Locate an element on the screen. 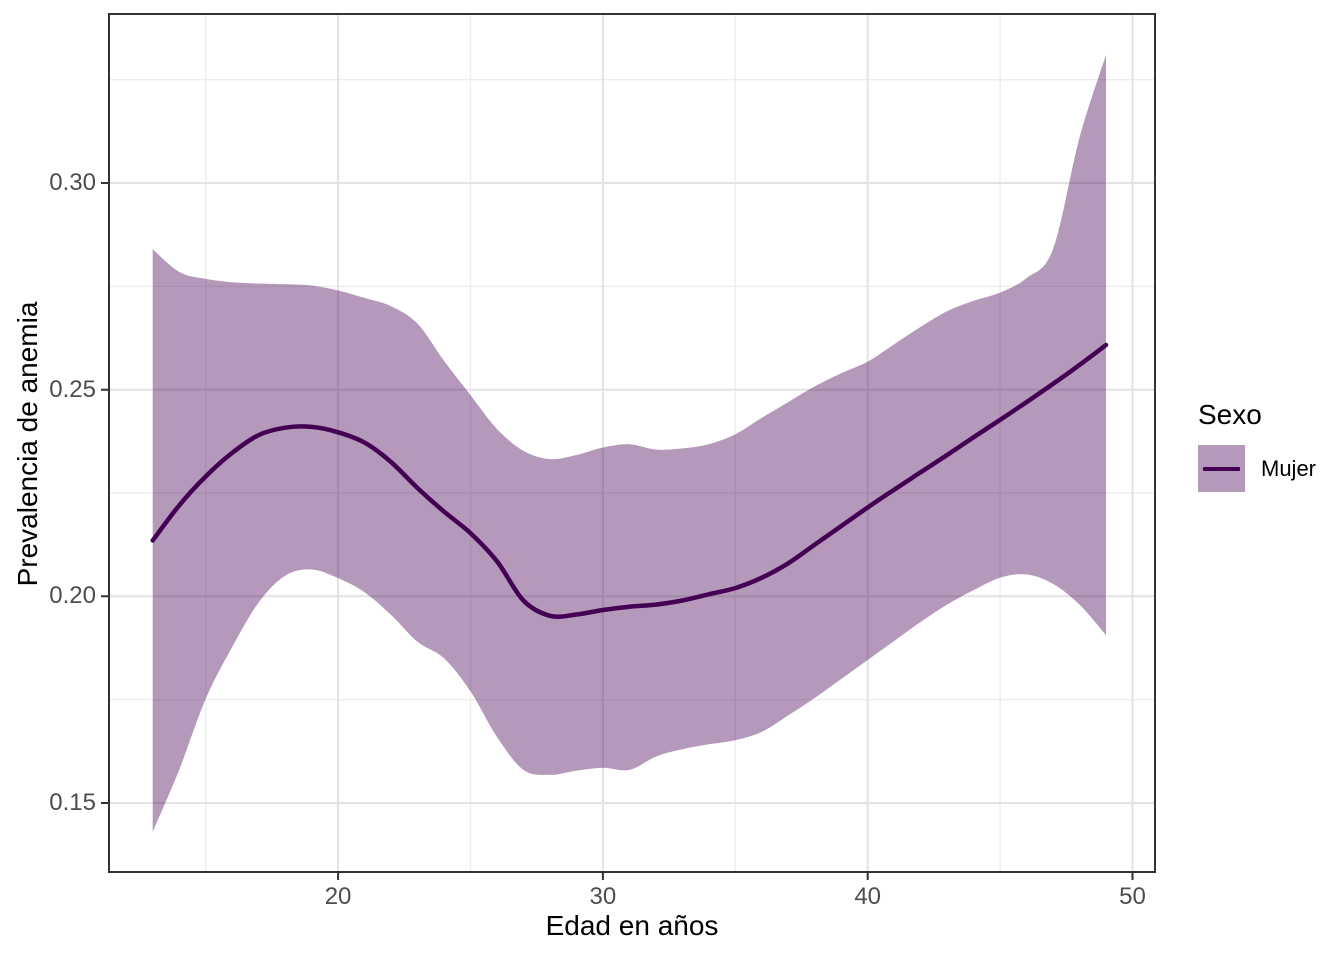 This screenshot has width=1344, height=960. y-tick-label: 0.25 is located at coordinates (72, 389).